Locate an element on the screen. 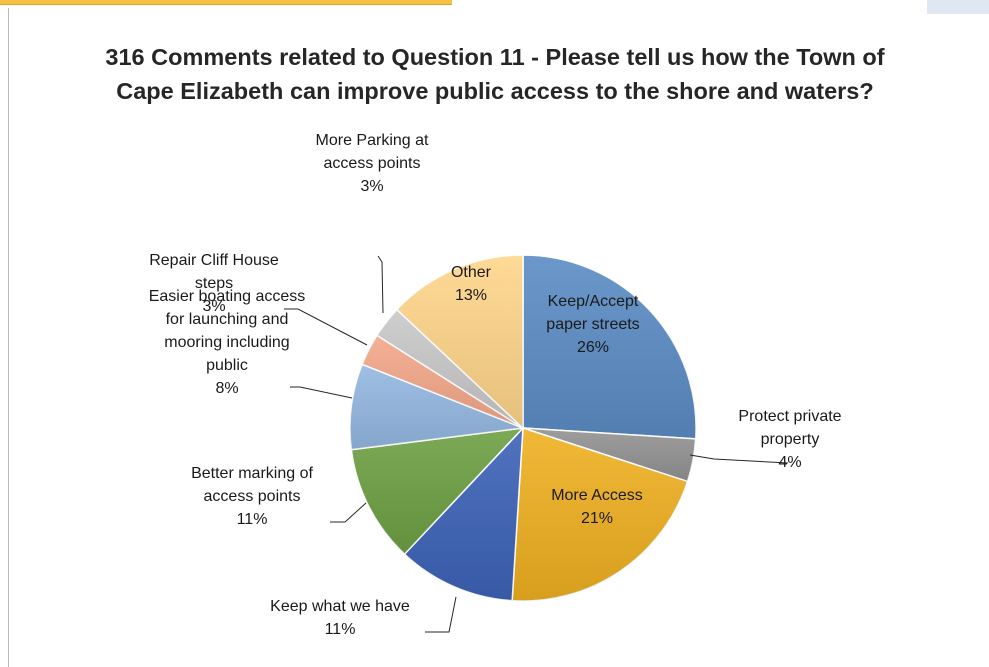 The height and width of the screenshot is (667, 989). slice-shade-better-marking is located at coordinates (437, 491).